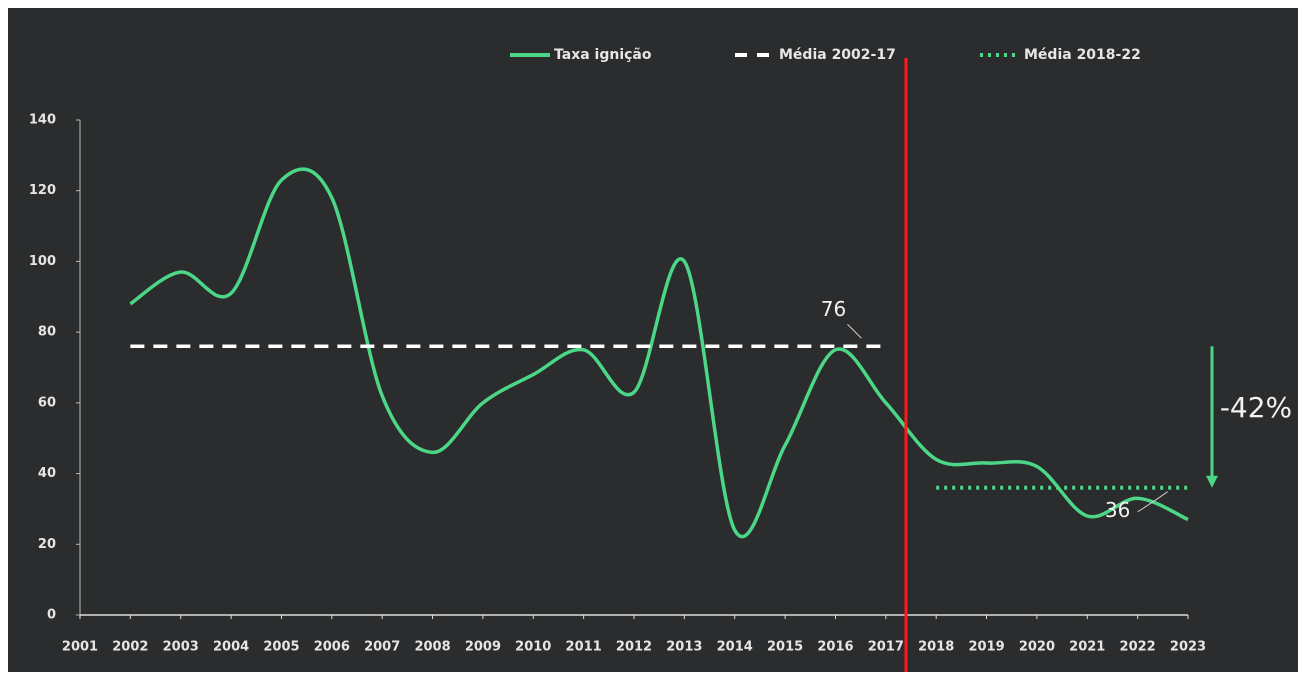  I want to click on y-tick-label: 40, so click(47, 473).